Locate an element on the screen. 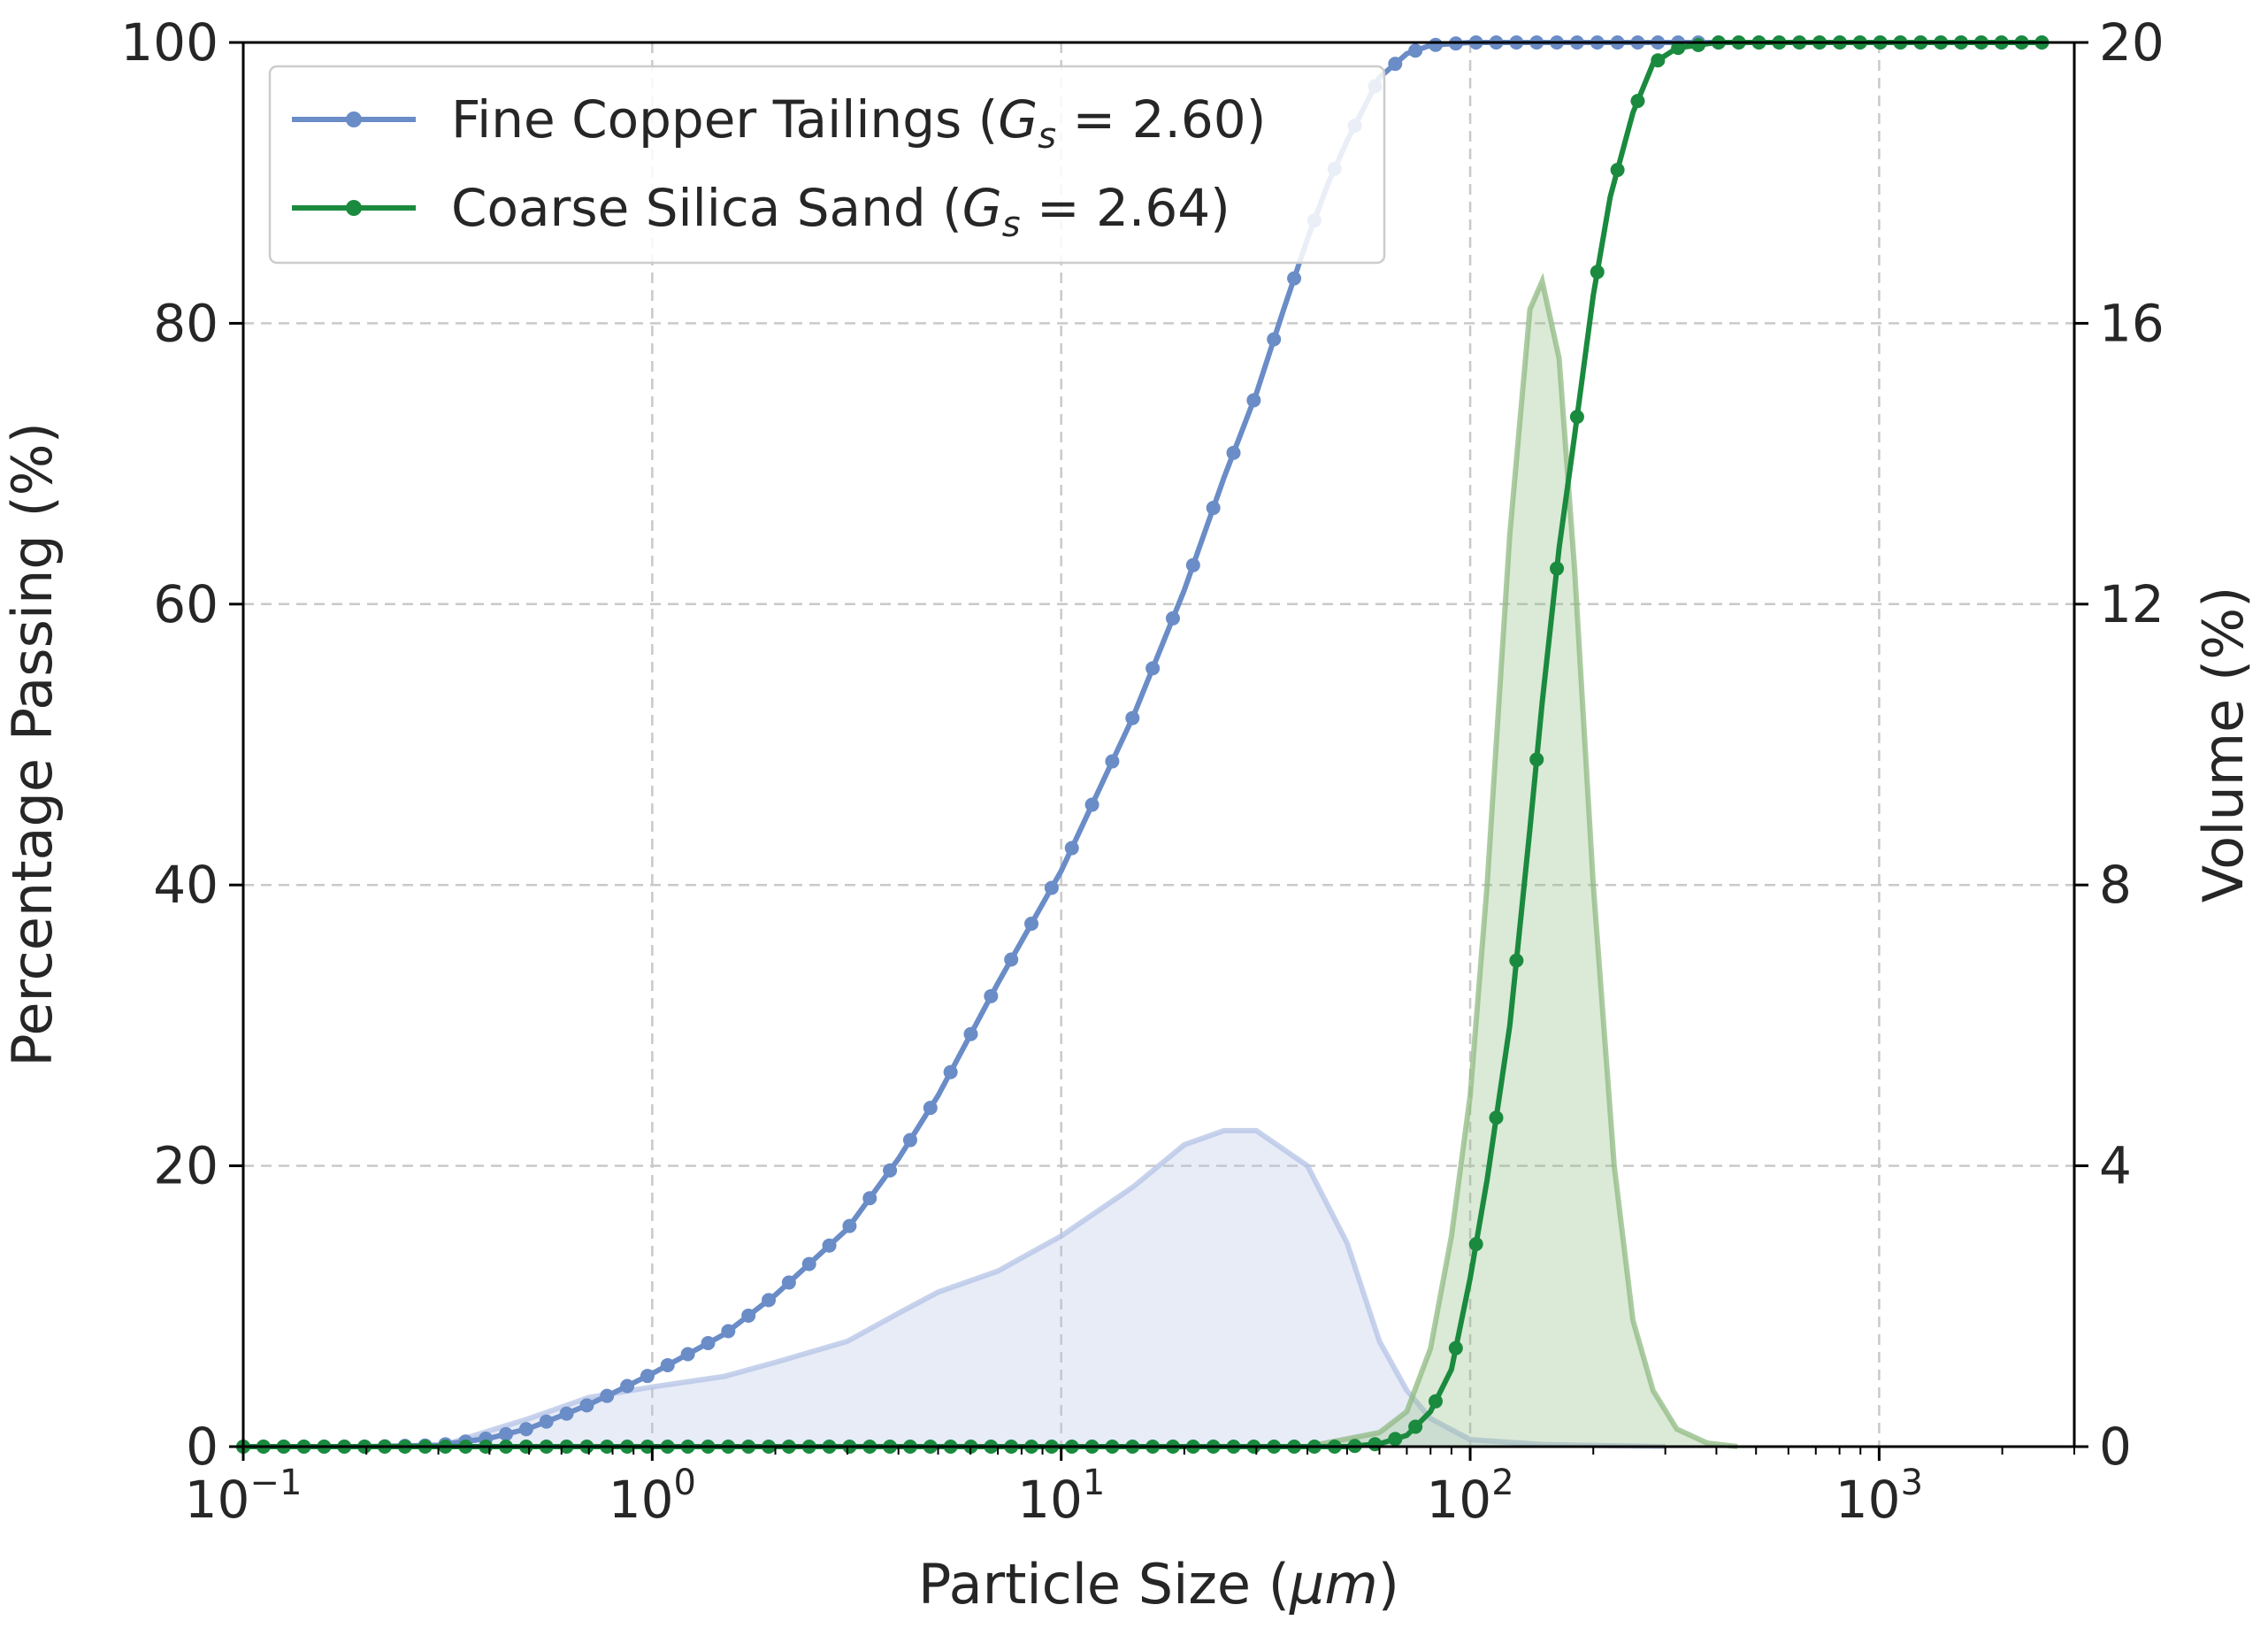  x-axis-title-unit: μm is located at coordinates (1334, 1584).